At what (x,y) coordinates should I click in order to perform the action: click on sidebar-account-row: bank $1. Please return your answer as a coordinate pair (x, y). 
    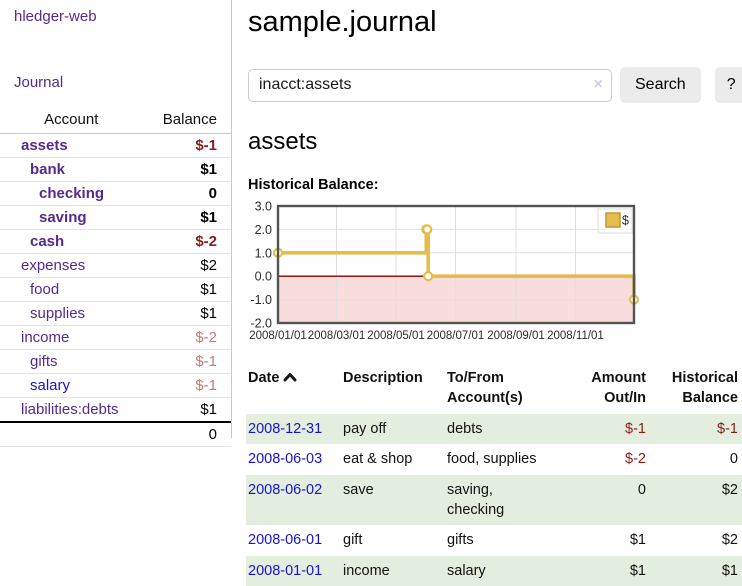
    Looking at the image, I should click on (115, 169).